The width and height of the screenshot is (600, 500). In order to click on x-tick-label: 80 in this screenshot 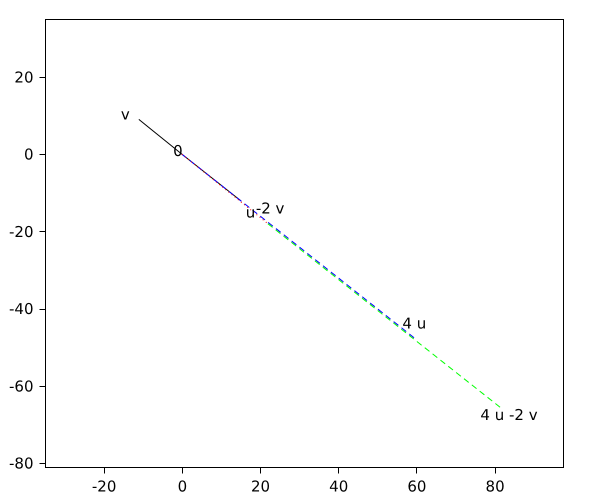, I will do `click(495, 487)`.